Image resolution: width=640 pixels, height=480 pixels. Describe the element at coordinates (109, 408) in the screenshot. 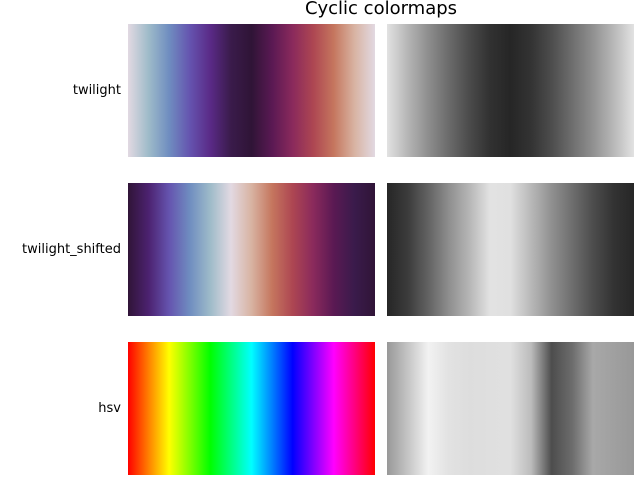

I see `colormap-label-hsv: hsv` at that location.